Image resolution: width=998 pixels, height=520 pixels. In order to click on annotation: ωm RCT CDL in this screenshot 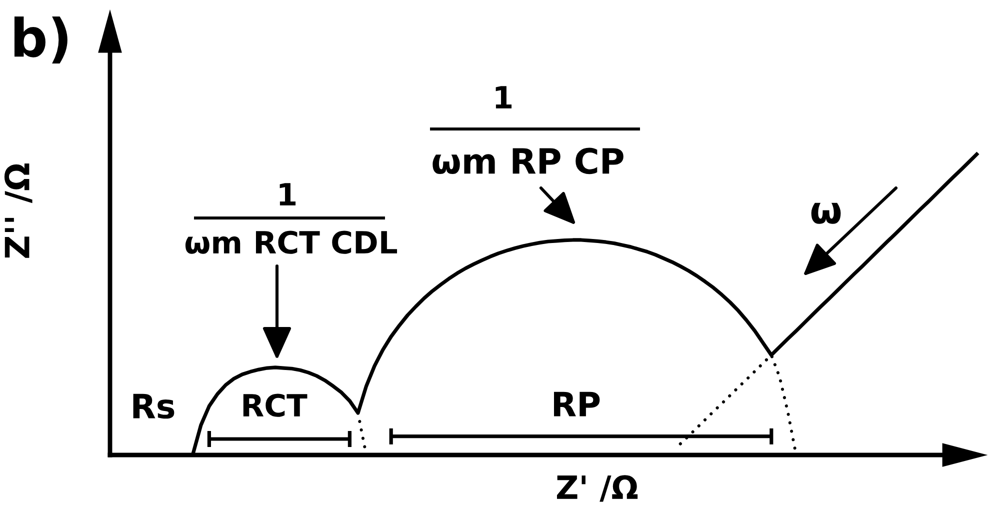, I will do `click(291, 242)`.